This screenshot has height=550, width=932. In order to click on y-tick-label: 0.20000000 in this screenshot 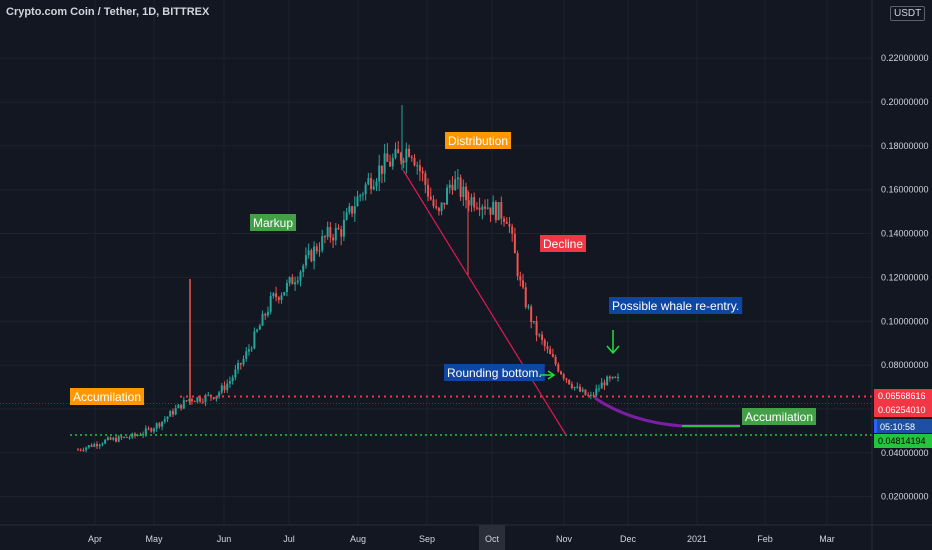, I will do `click(905, 102)`.